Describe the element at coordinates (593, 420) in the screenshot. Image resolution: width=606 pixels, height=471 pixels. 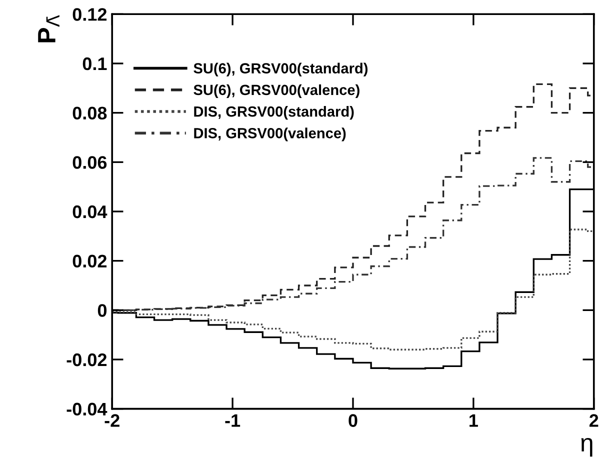
I see `x-tick-label: 2` at that location.